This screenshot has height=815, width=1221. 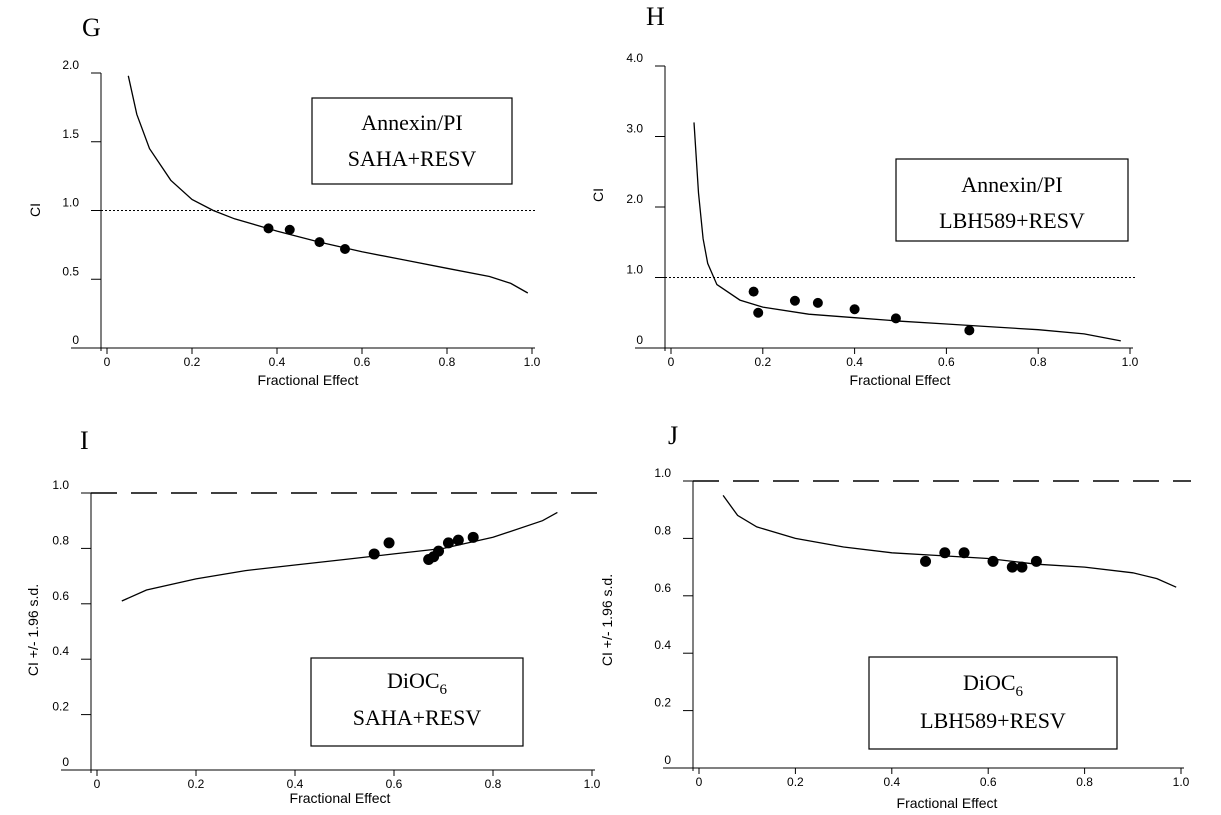 I want to click on y-tick-label: 0.4, so click(x=662, y=645).